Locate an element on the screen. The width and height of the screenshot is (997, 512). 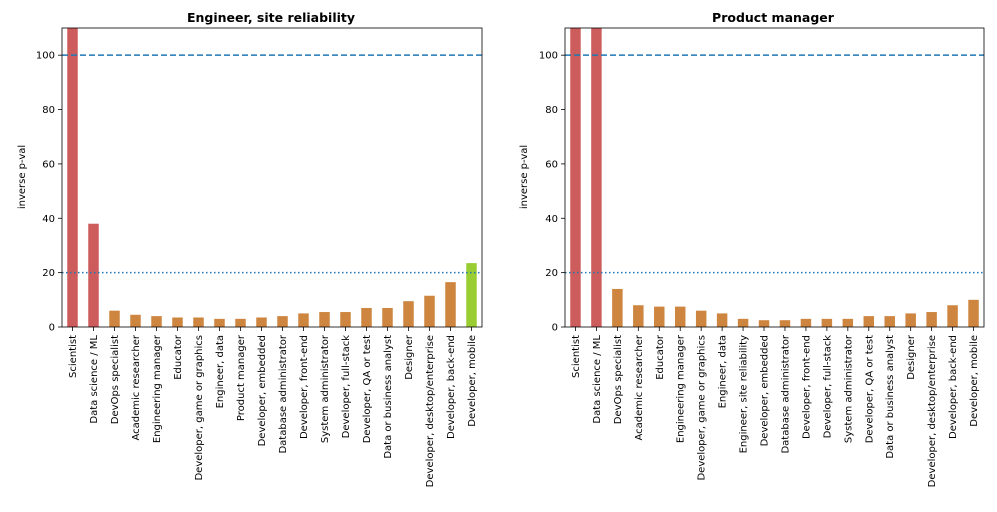
x-tick-label: Product manager is located at coordinates (241, 377).